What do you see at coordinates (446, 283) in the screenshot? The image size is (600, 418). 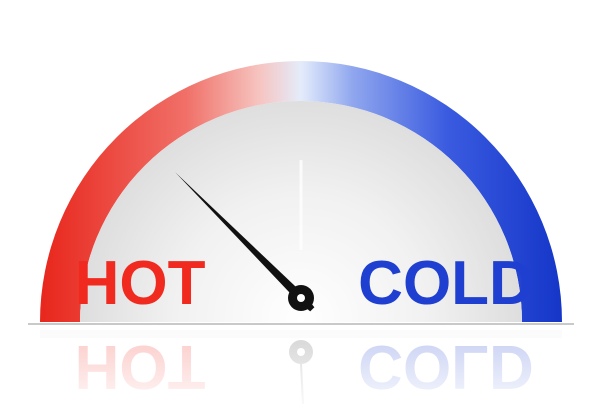 I see `cold-label: COLD` at bounding box center [446, 283].